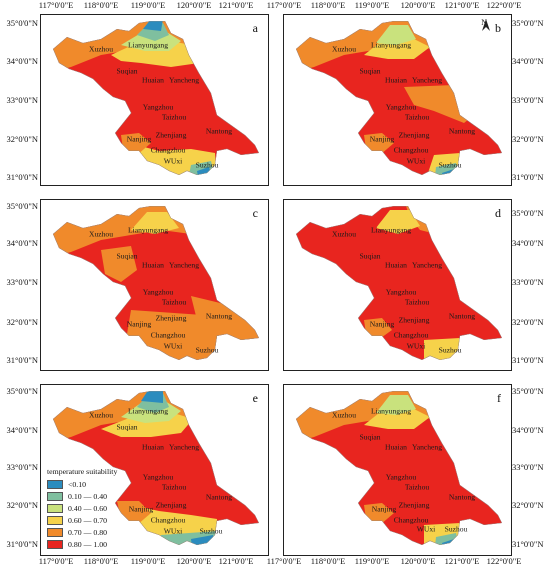 The image size is (550, 571). Describe the element at coordinates (255, 398) in the screenshot. I see `panel-label: e` at that location.